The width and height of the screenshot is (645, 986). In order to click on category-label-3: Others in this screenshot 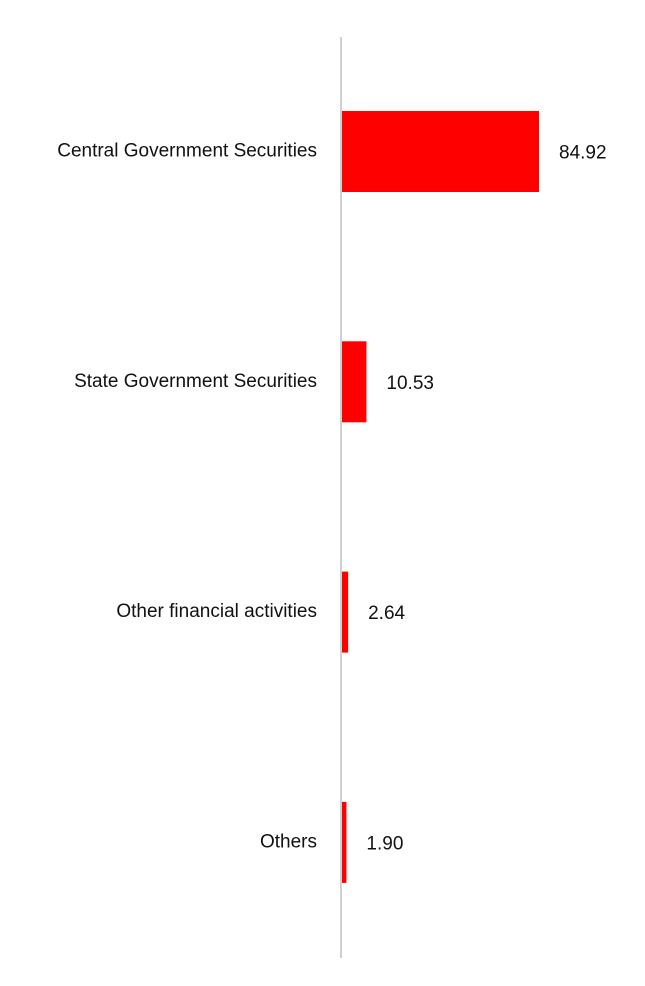, I will do `click(288, 841)`.